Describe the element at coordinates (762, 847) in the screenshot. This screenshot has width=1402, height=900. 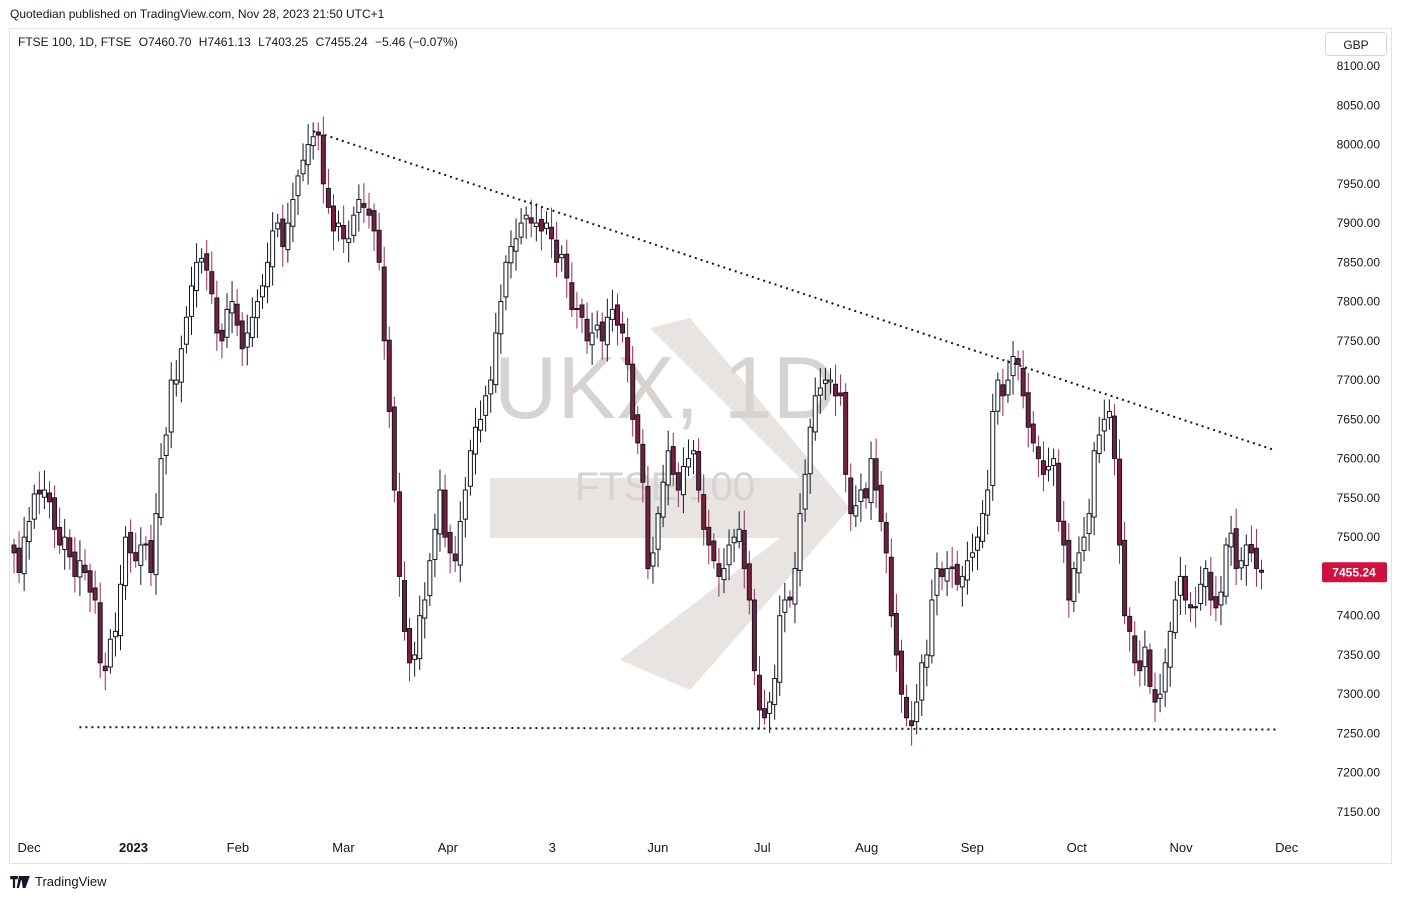
I see `x-tick-label: Jul` at that location.